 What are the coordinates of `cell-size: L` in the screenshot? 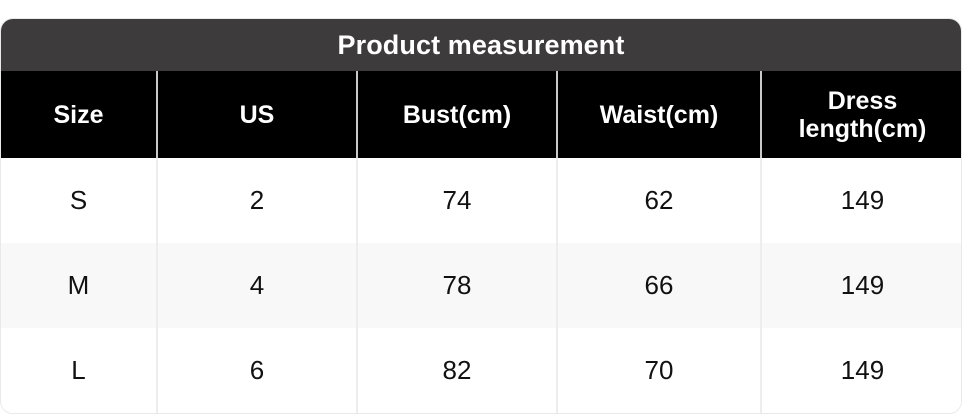 It's located at (79, 370).